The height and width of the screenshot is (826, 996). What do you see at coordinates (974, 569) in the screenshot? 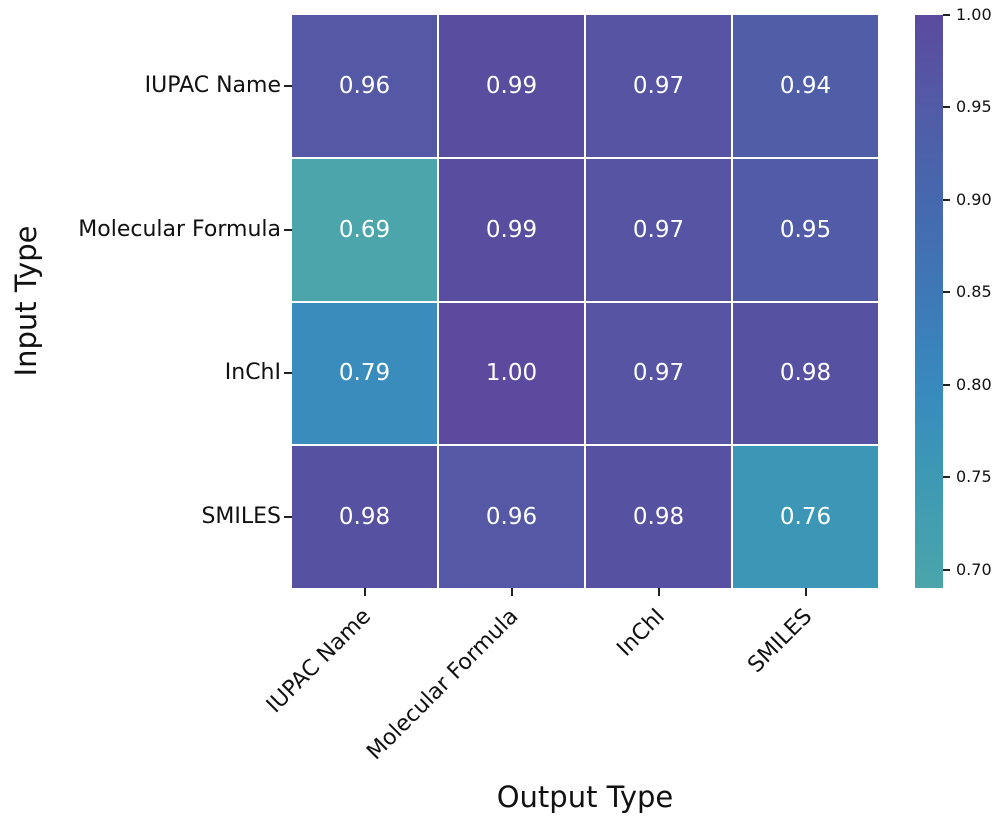
I see `colorbar-tick-label: 0.70` at bounding box center [974, 569].